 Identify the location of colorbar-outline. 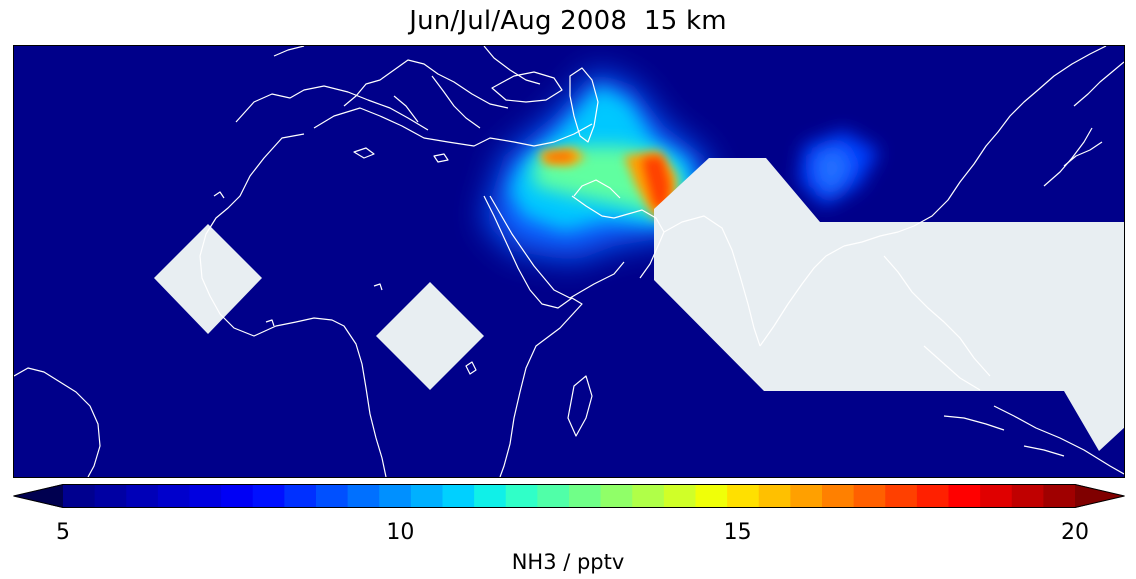
(569, 496).